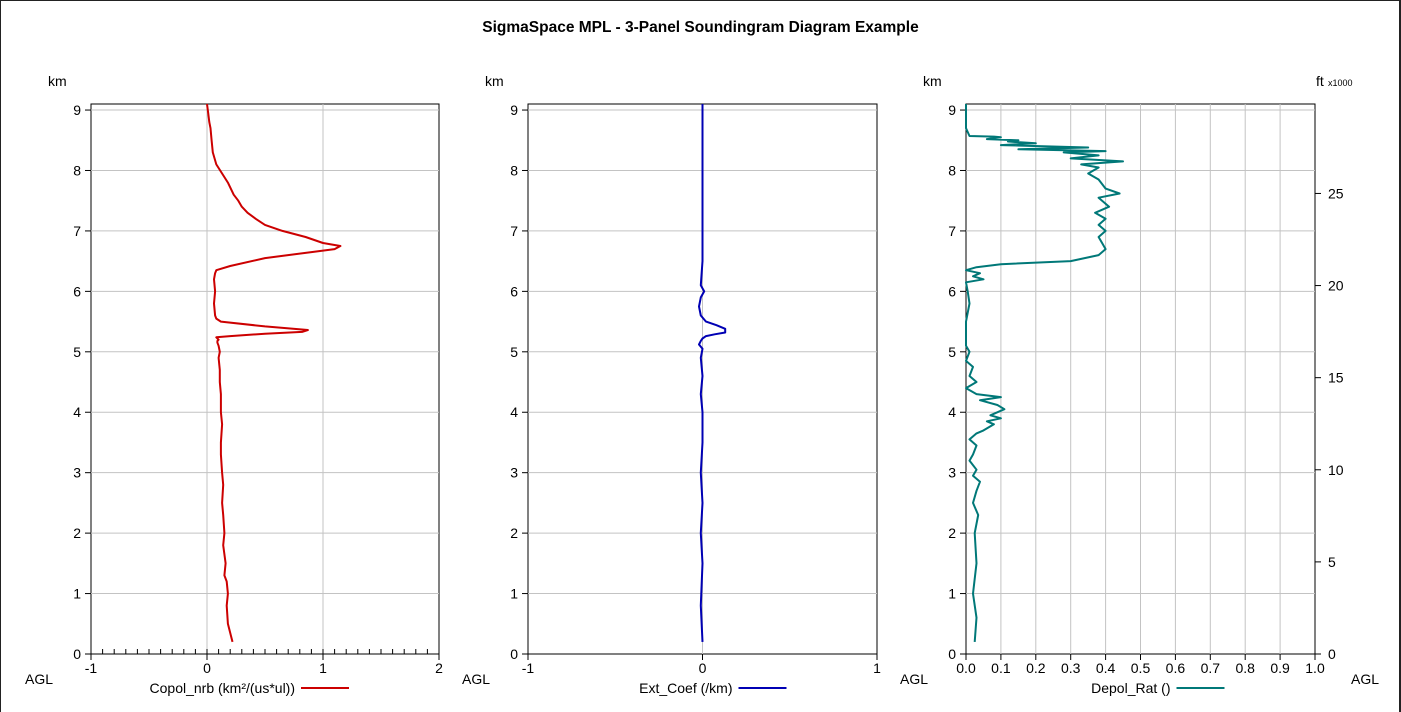  What do you see at coordinates (1245, 668) in the screenshot?
I see `x-tick-label: 0.8` at bounding box center [1245, 668].